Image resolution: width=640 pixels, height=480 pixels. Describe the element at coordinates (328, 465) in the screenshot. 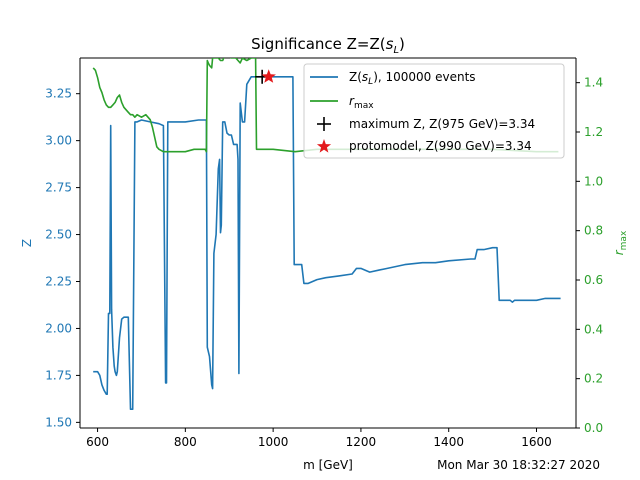

I see `x-axis-label: m [GeV]` at that location.